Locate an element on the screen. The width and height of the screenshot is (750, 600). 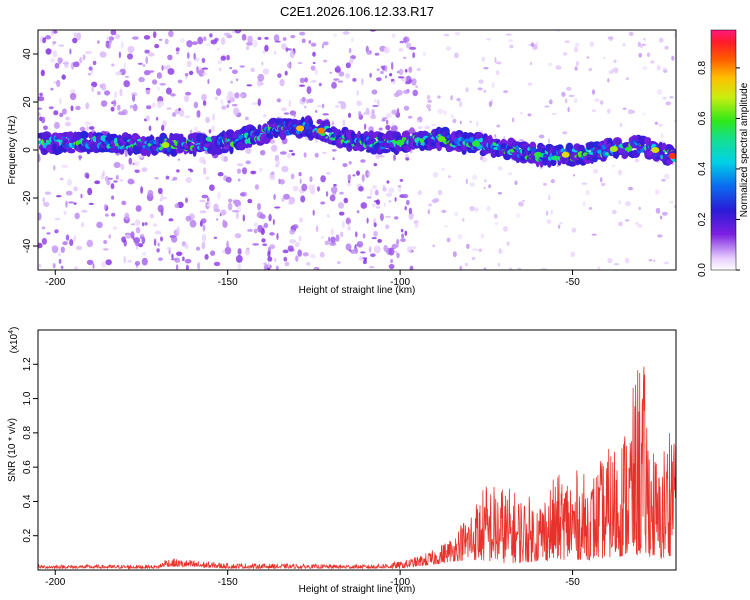
spectrogram-y-ticks: -40 -20 0 20 40 is located at coordinates (30, 150).